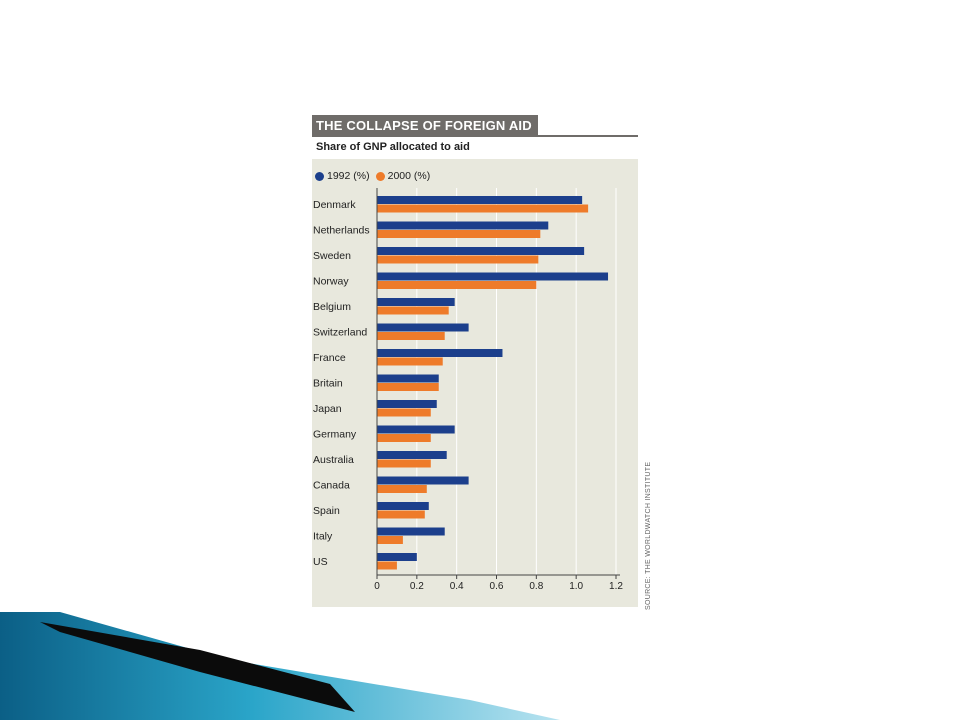 The width and height of the screenshot is (960, 720). Describe the element at coordinates (341, 231) in the screenshot. I see `category-label-netherlands: Netherlands` at that location.